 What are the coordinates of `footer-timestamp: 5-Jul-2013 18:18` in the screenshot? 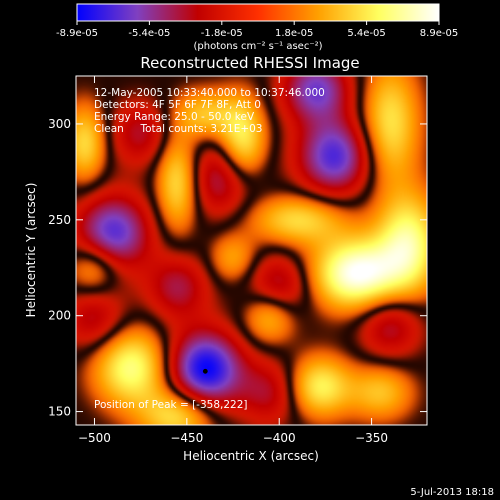 It's located at (452, 492).